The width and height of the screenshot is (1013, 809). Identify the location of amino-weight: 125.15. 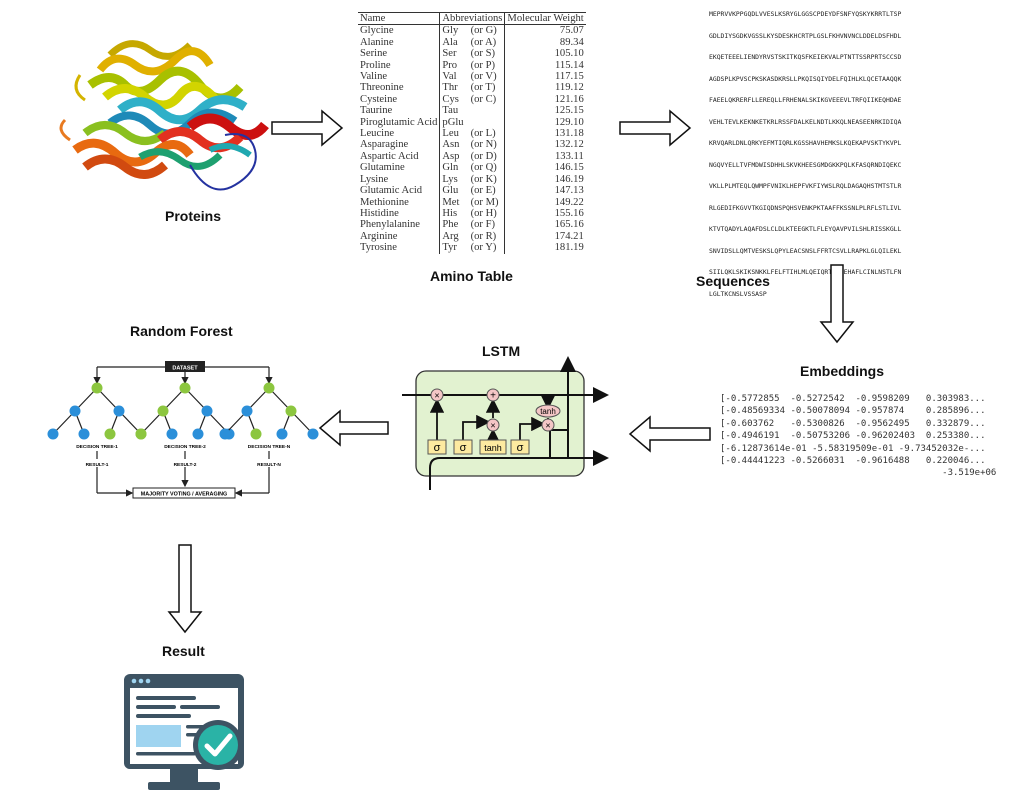
(569, 111).